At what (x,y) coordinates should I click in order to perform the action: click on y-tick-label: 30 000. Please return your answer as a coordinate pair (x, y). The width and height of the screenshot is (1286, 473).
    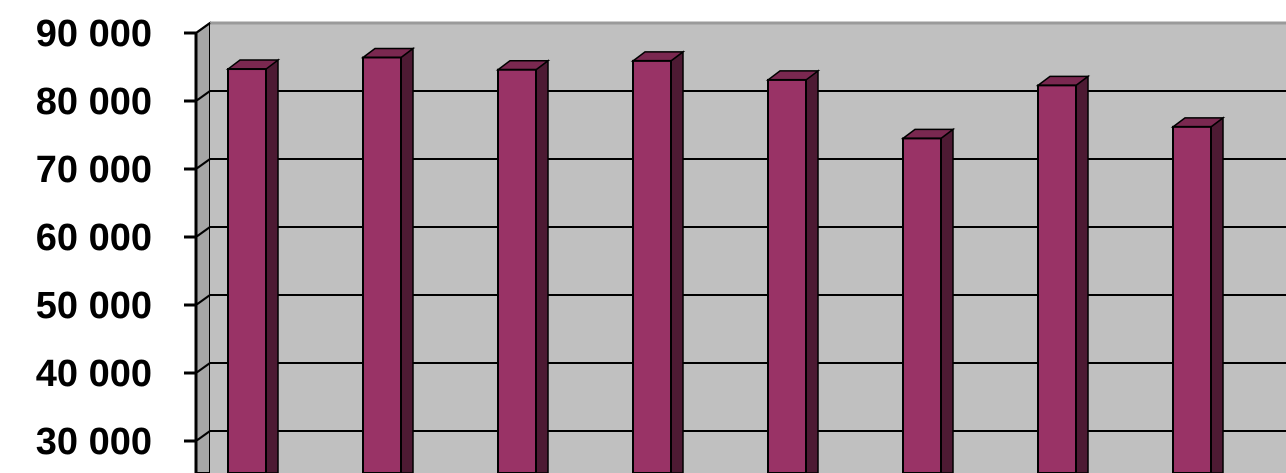
    Looking at the image, I should click on (94, 442).